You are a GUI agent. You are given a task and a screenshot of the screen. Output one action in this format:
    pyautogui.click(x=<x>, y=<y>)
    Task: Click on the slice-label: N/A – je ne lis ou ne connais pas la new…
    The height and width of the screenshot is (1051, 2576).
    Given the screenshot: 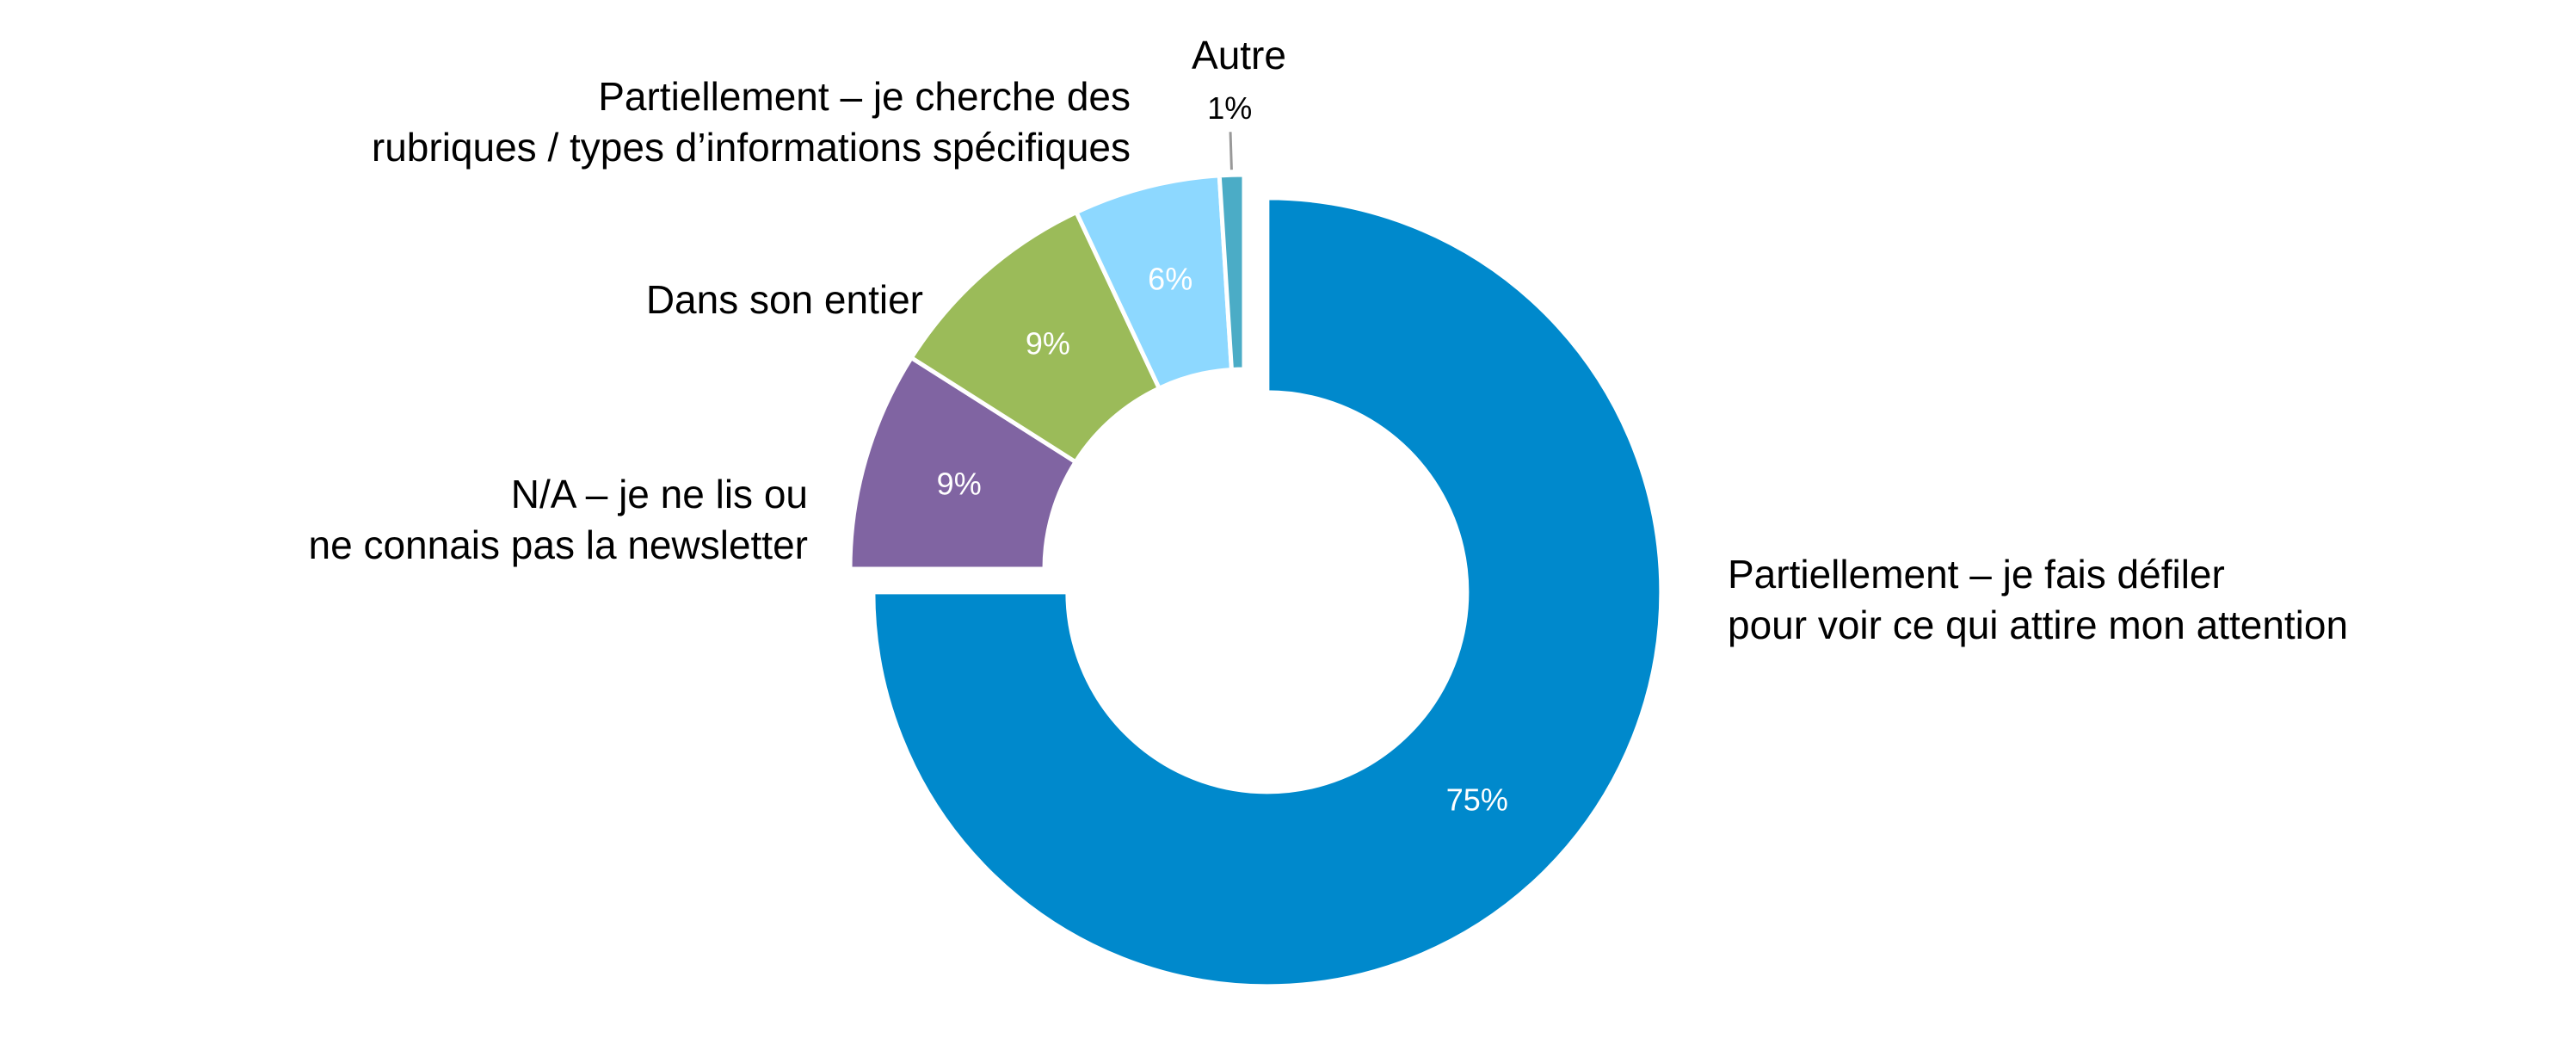 What is the action you would take?
    pyautogui.click(x=558, y=519)
    